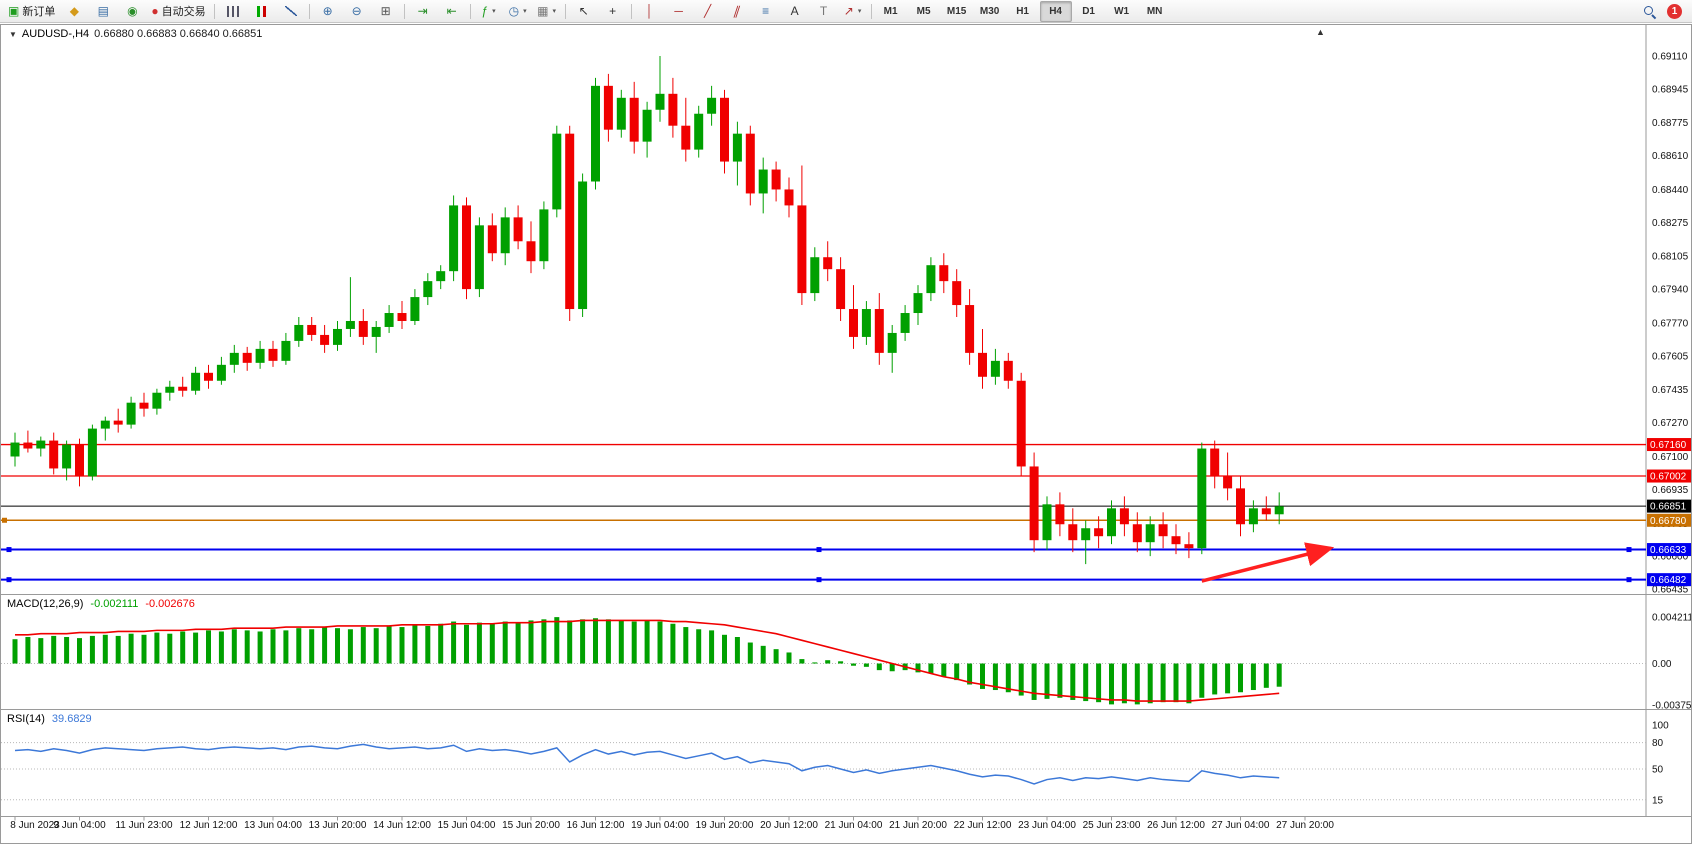 This screenshot has width=1692, height=844. I want to click on indicators-icon: ƒ, so click(485, 11).